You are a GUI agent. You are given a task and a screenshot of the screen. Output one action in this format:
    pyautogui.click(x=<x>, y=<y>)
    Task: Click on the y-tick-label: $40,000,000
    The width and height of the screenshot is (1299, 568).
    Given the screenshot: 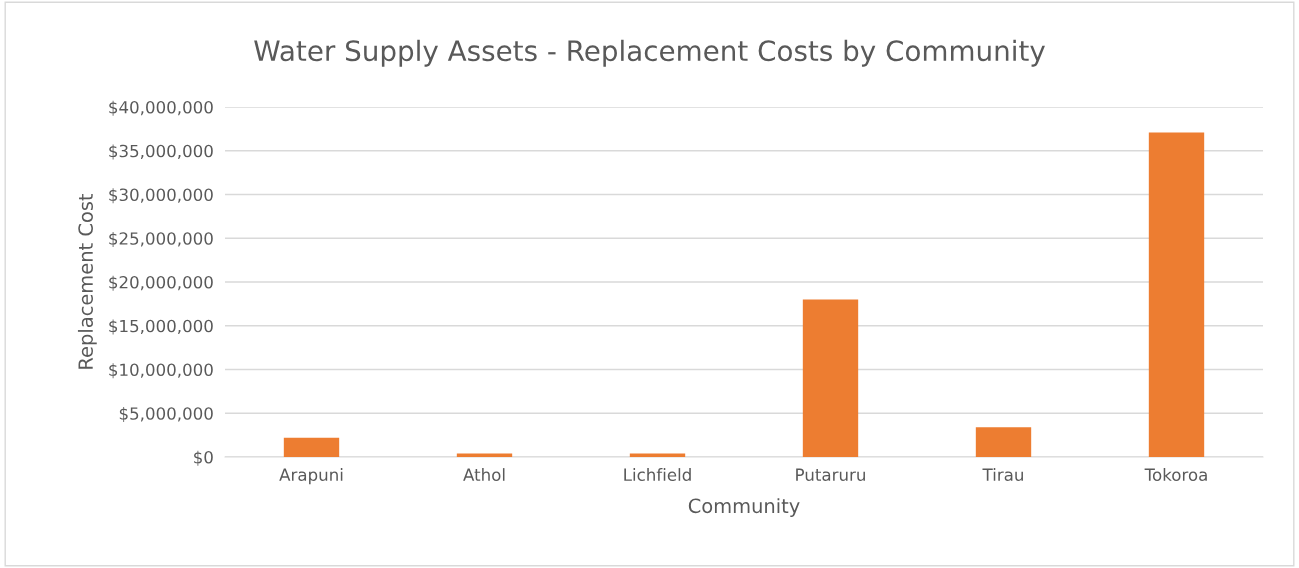 What is the action you would take?
    pyautogui.click(x=161, y=108)
    